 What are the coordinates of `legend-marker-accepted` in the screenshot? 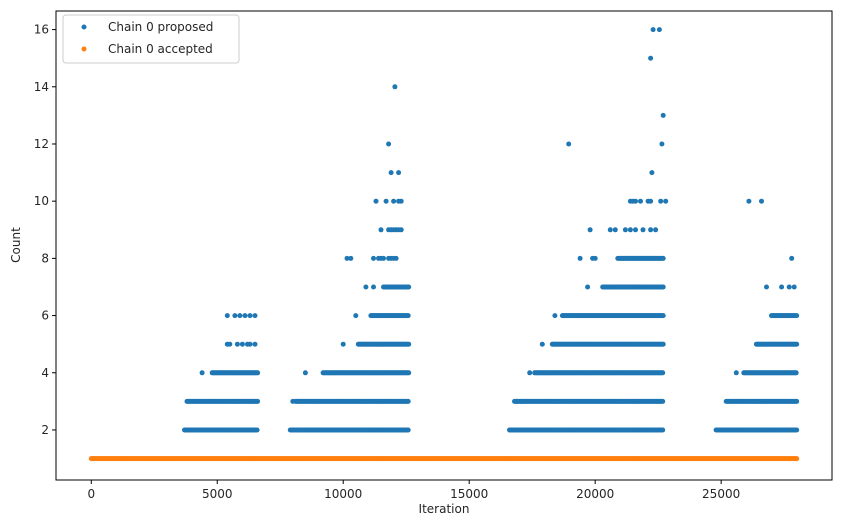 It's located at (84, 49).